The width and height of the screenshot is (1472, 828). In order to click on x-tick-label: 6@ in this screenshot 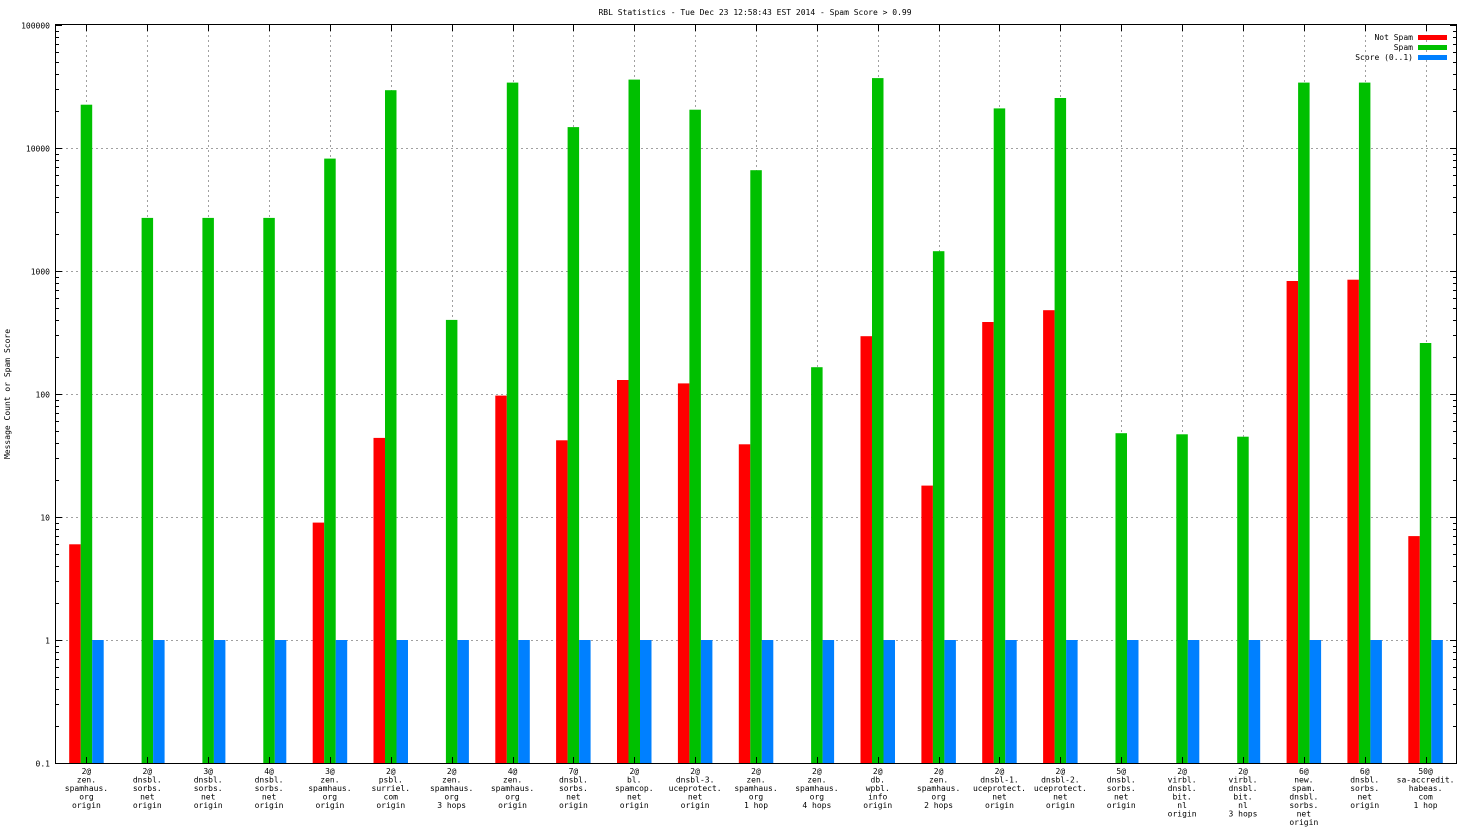, I will do `click(1365, 771)`.